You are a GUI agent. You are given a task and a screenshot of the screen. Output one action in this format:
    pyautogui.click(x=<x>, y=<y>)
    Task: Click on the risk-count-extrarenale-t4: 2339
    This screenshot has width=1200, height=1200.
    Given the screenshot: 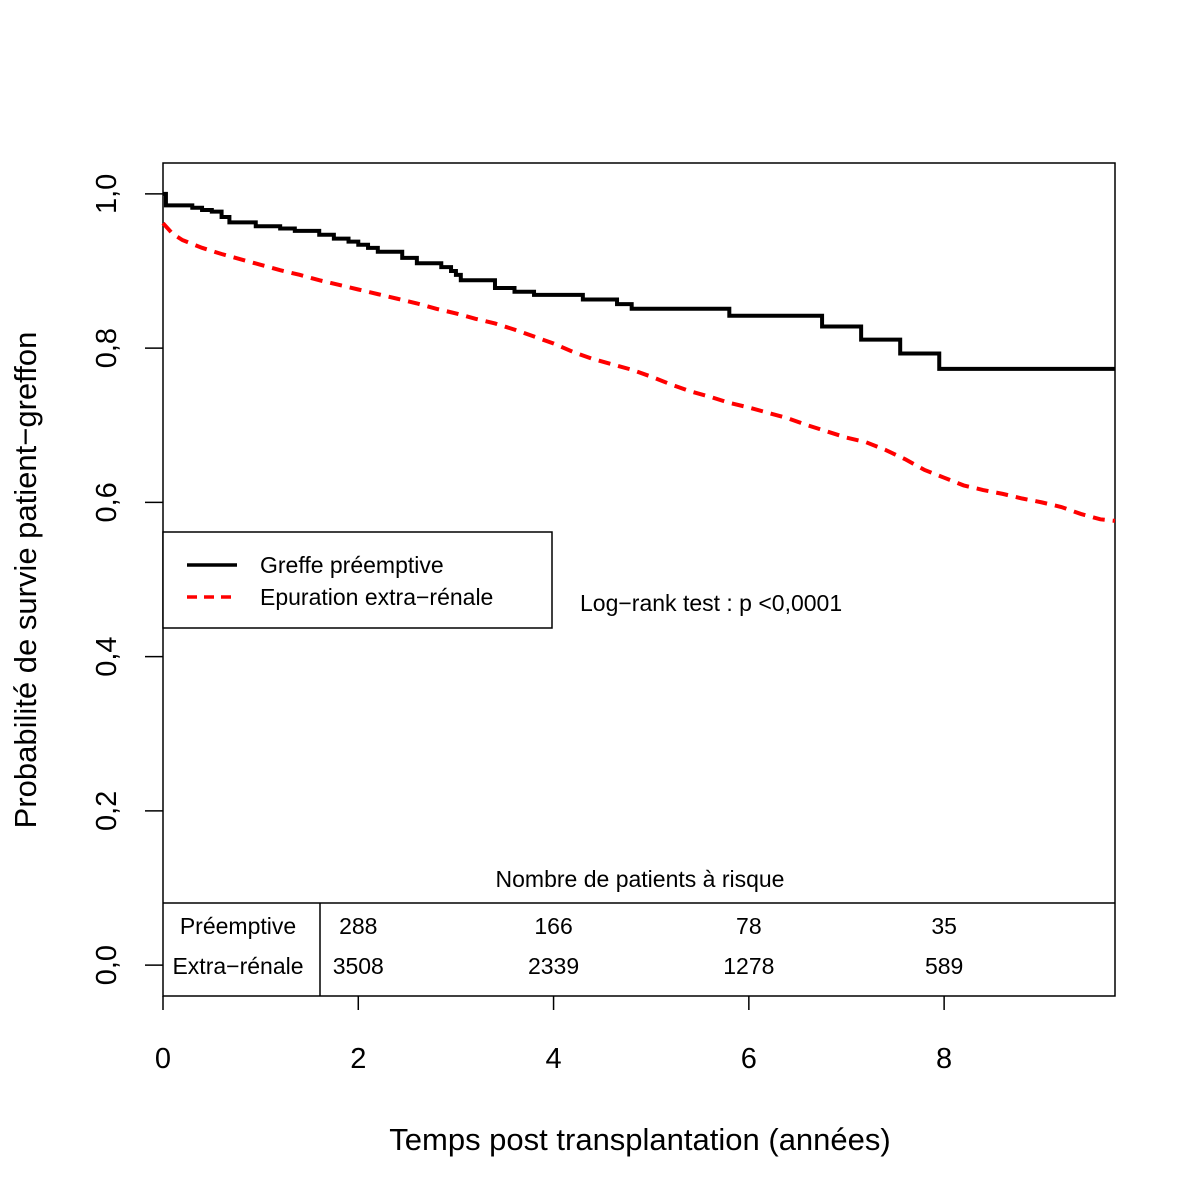 What is the action you would take?
    pyautogui.click(x=553, y=966)
    